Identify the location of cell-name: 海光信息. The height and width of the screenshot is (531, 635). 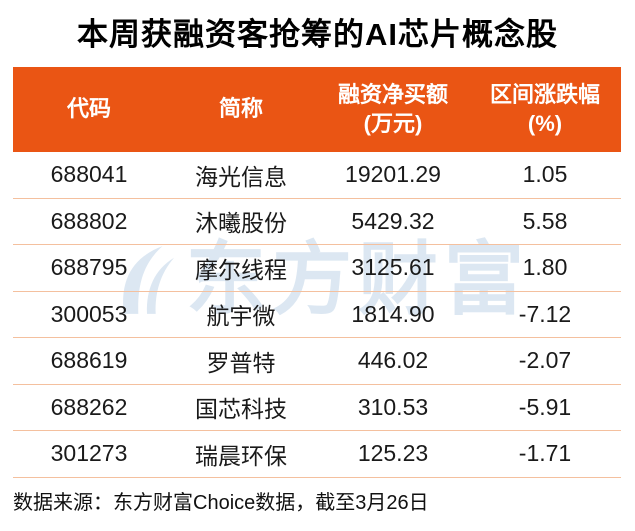
(241, 176).